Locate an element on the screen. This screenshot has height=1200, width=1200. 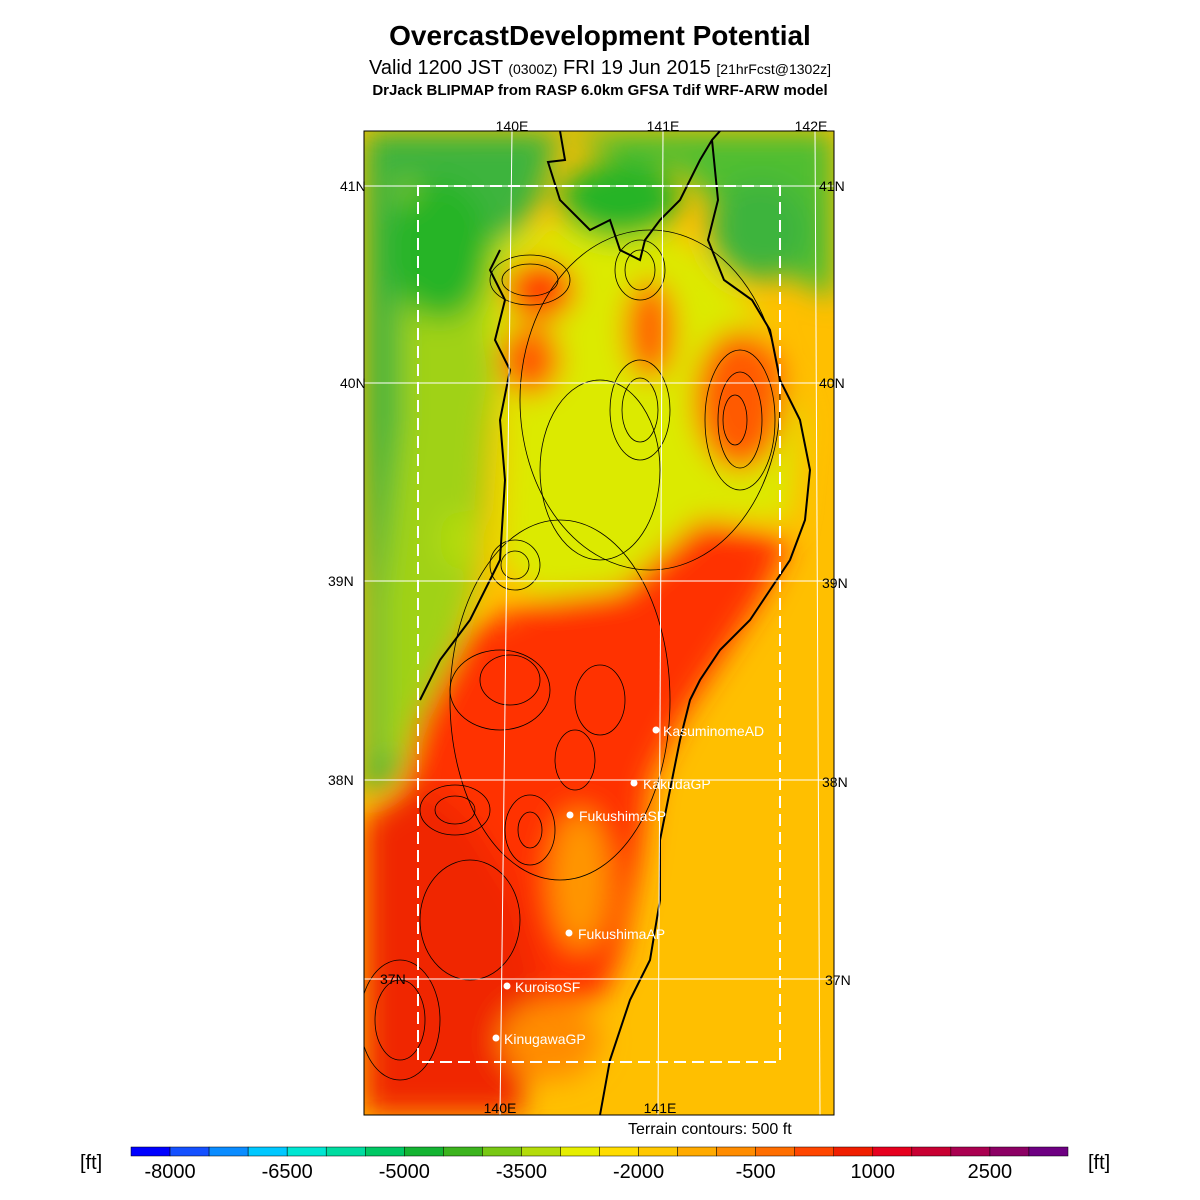
site-dot-kinugawa is located at coordinates (496, 1038).